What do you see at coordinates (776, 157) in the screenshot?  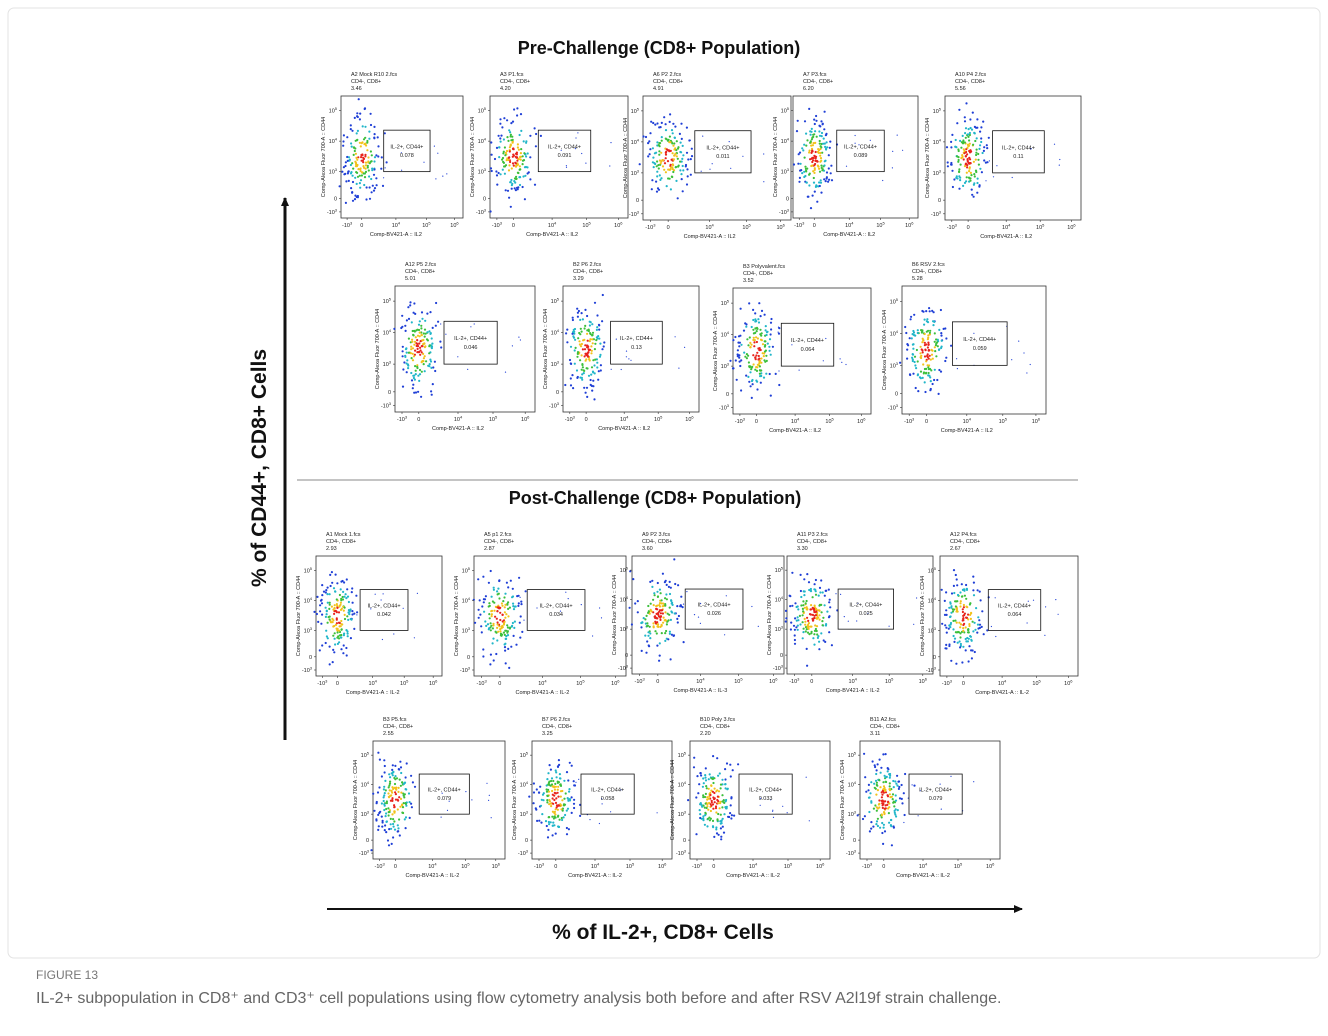 I see `y-label: Comp-Alexa Fluor 700-A :: CD44` at bounding box center [776, 157].